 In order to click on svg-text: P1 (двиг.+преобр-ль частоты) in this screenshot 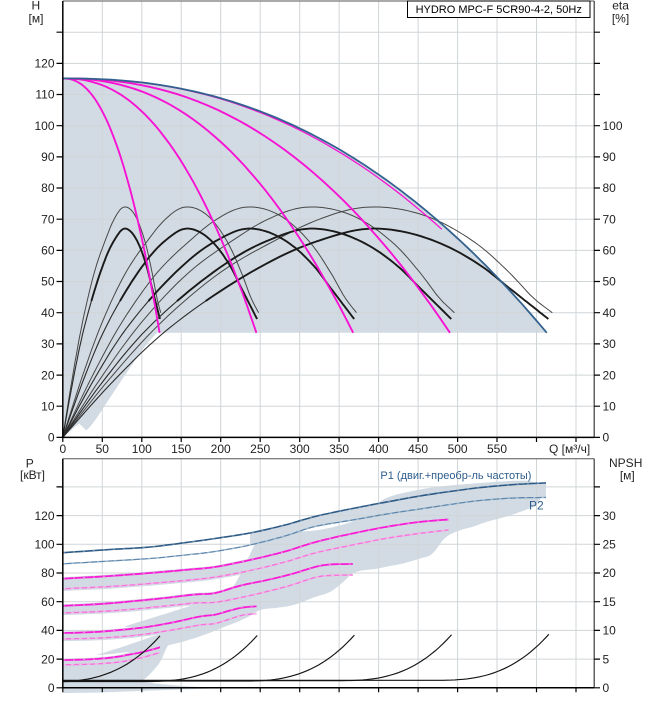, I will do `click(455, 476)`.